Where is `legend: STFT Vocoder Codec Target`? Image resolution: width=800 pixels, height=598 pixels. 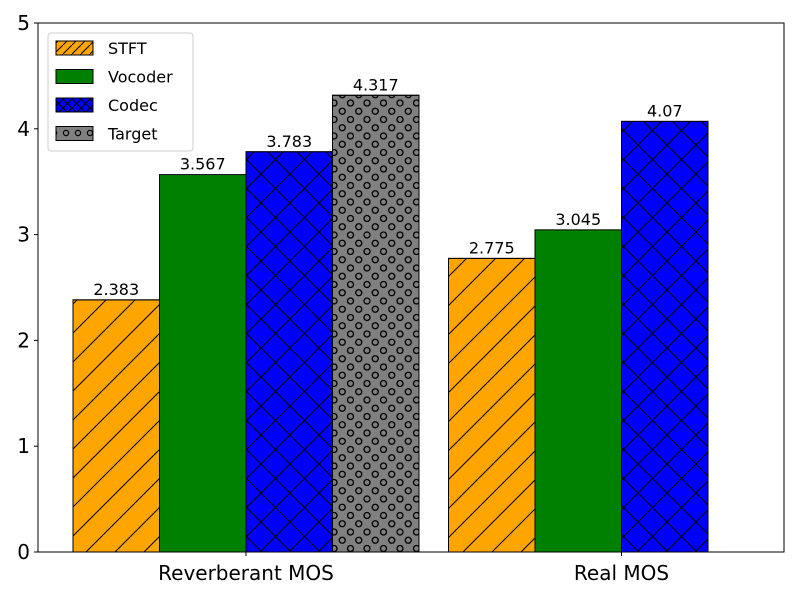 legend: STFT Vocoder Codec Target is located at coordinates (120, 92).